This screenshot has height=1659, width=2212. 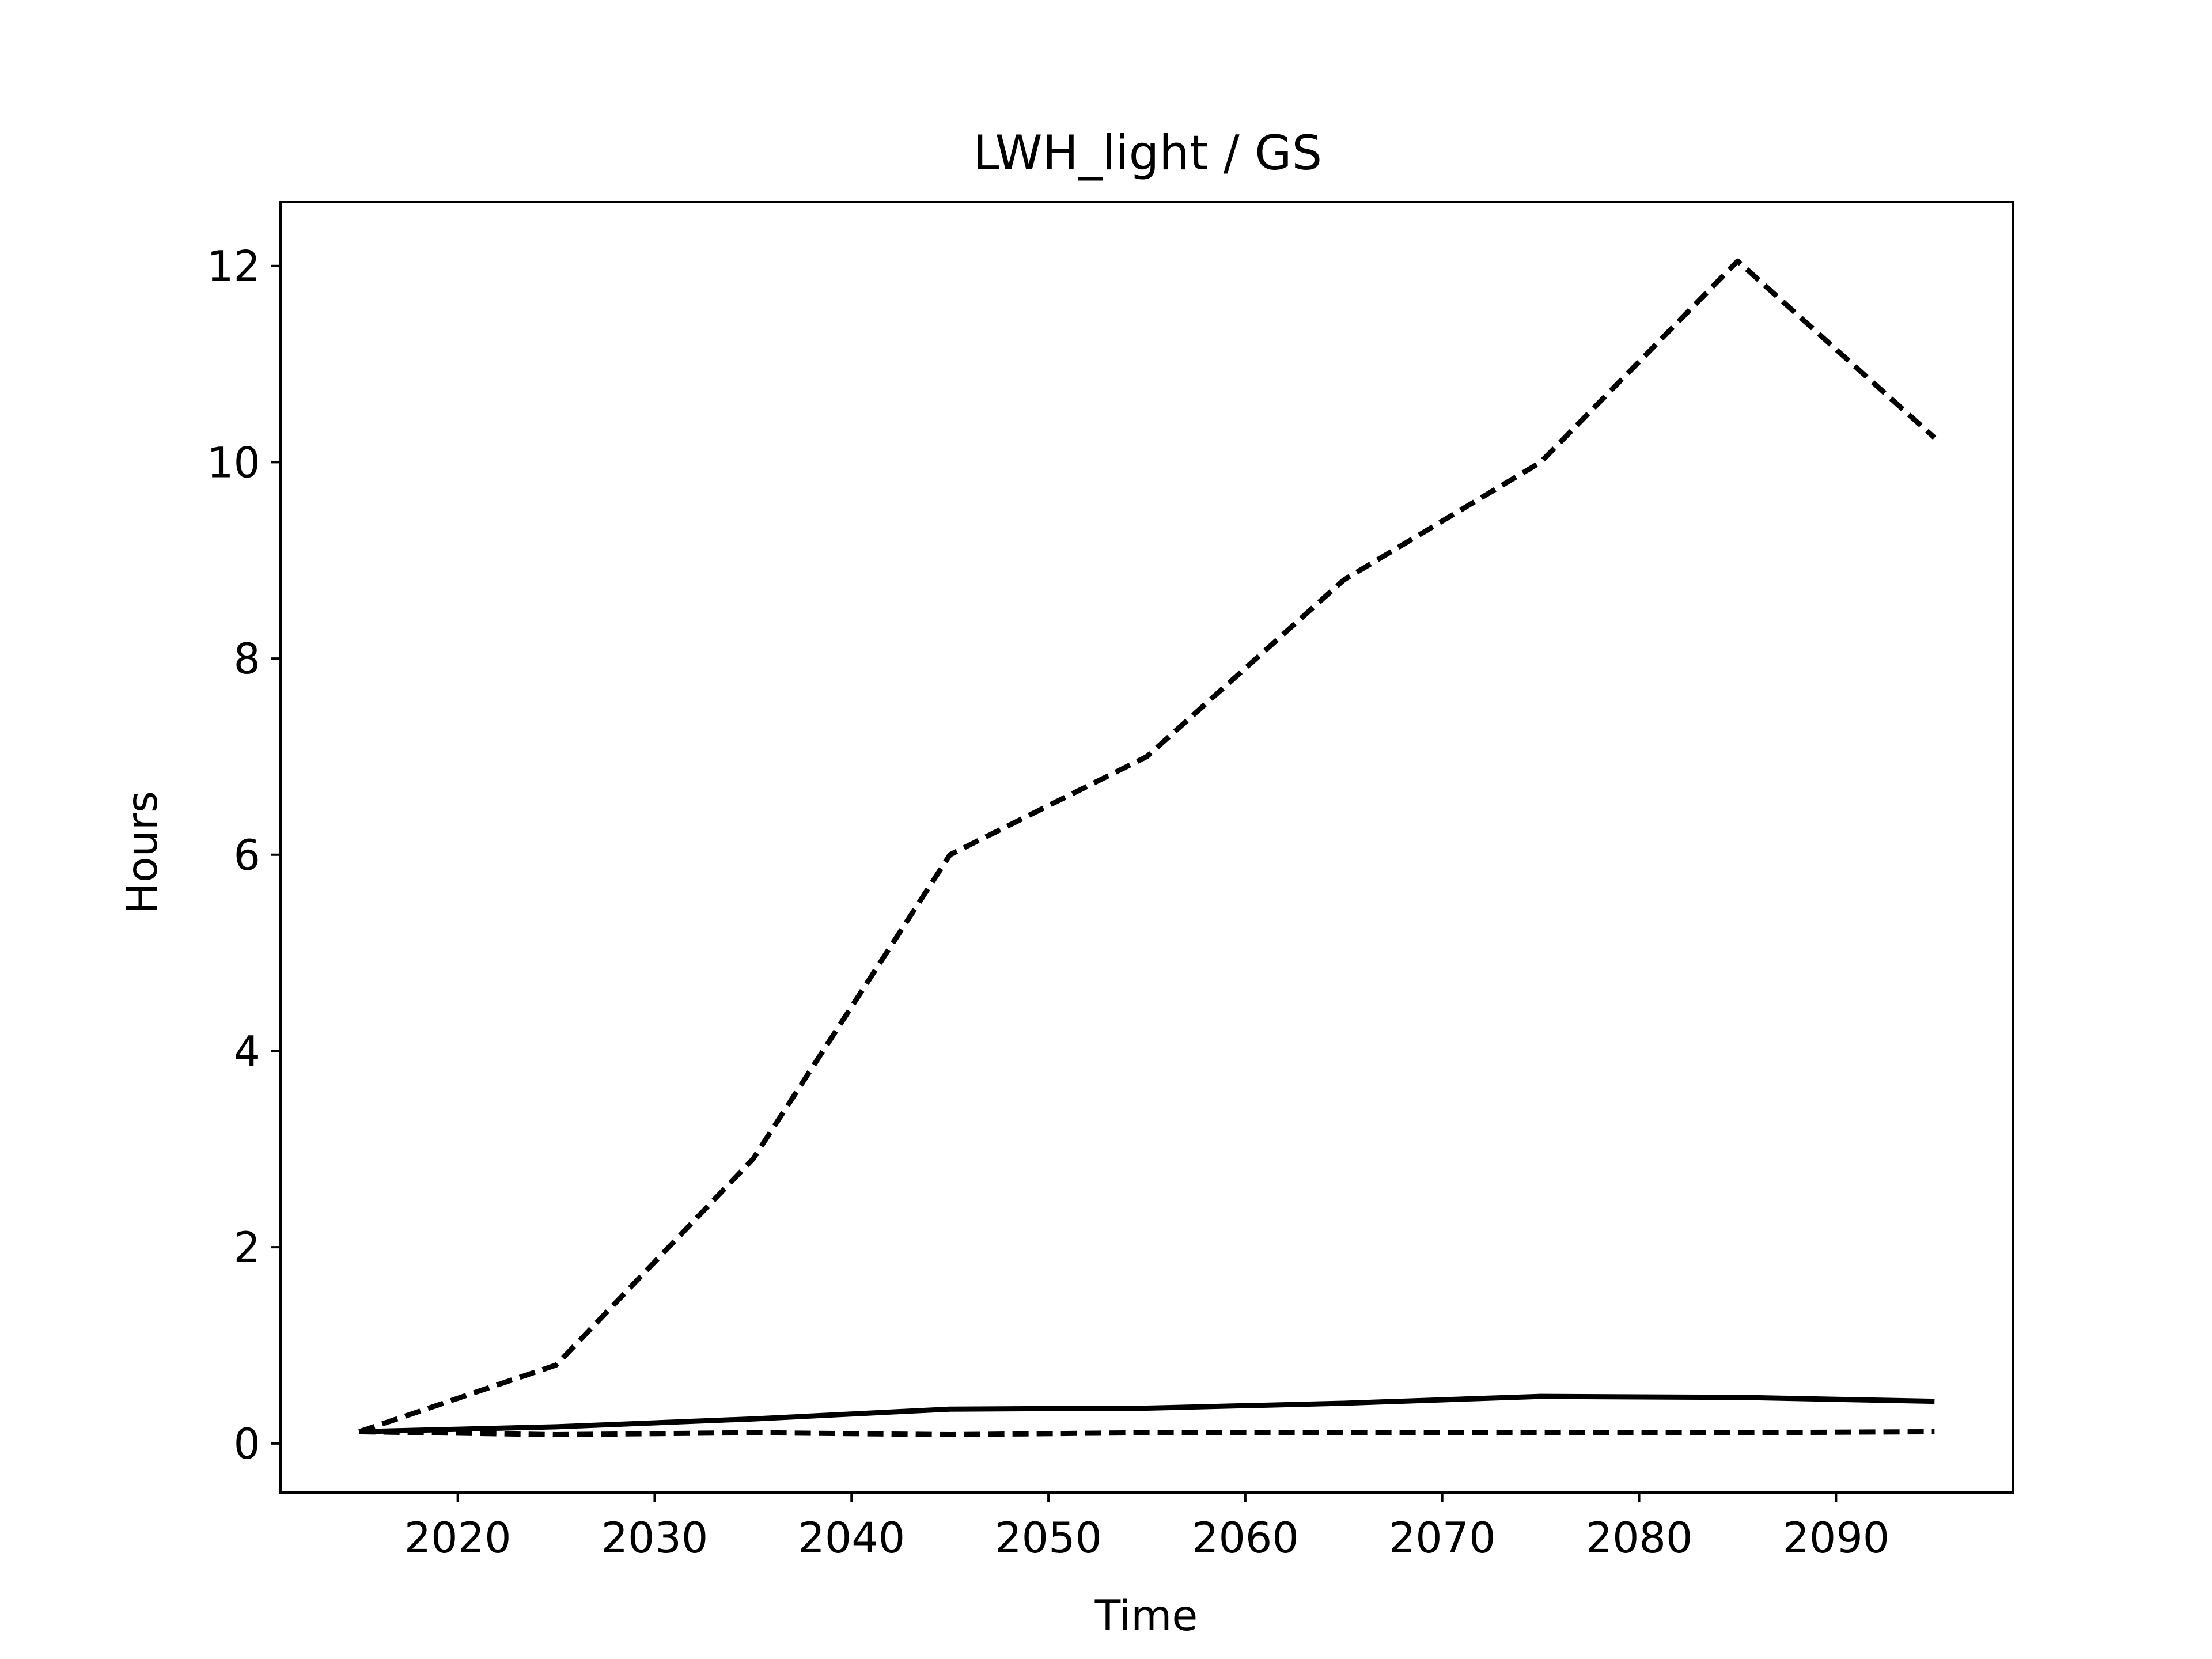 I want to click on y-tick-label-0: 0, so click(x=247, y=1444).